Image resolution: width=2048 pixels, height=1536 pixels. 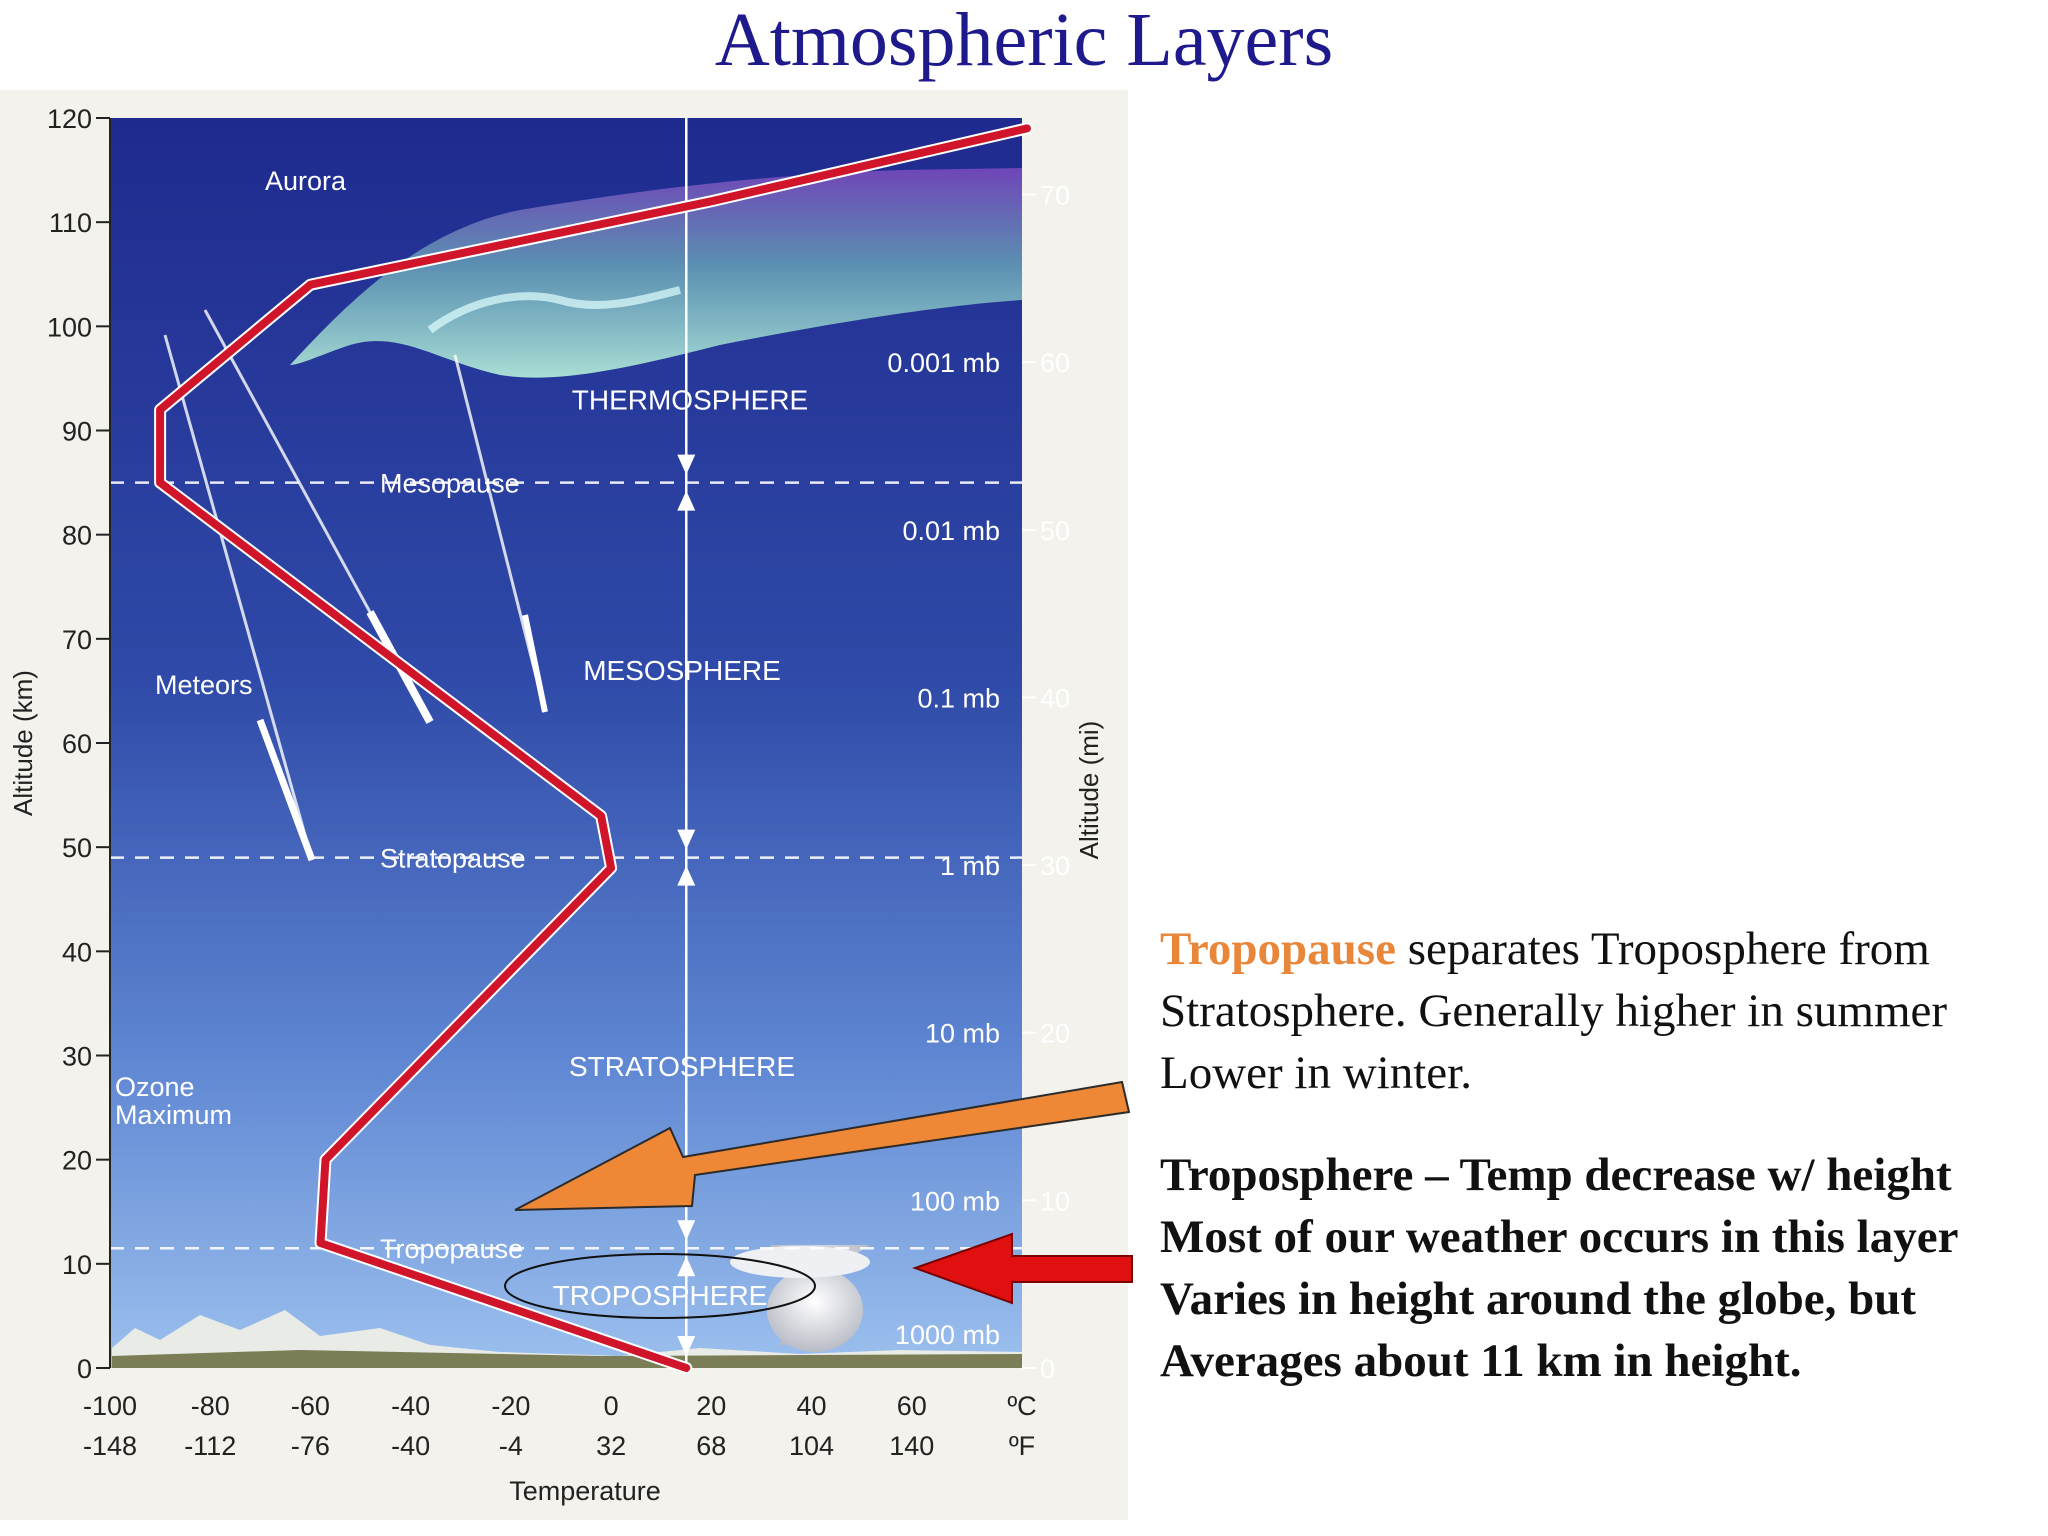 What do you see at coordinates (77, 640) in the screenshot?
I see `km-tick-label: 70` at bounding box center [77, 640].